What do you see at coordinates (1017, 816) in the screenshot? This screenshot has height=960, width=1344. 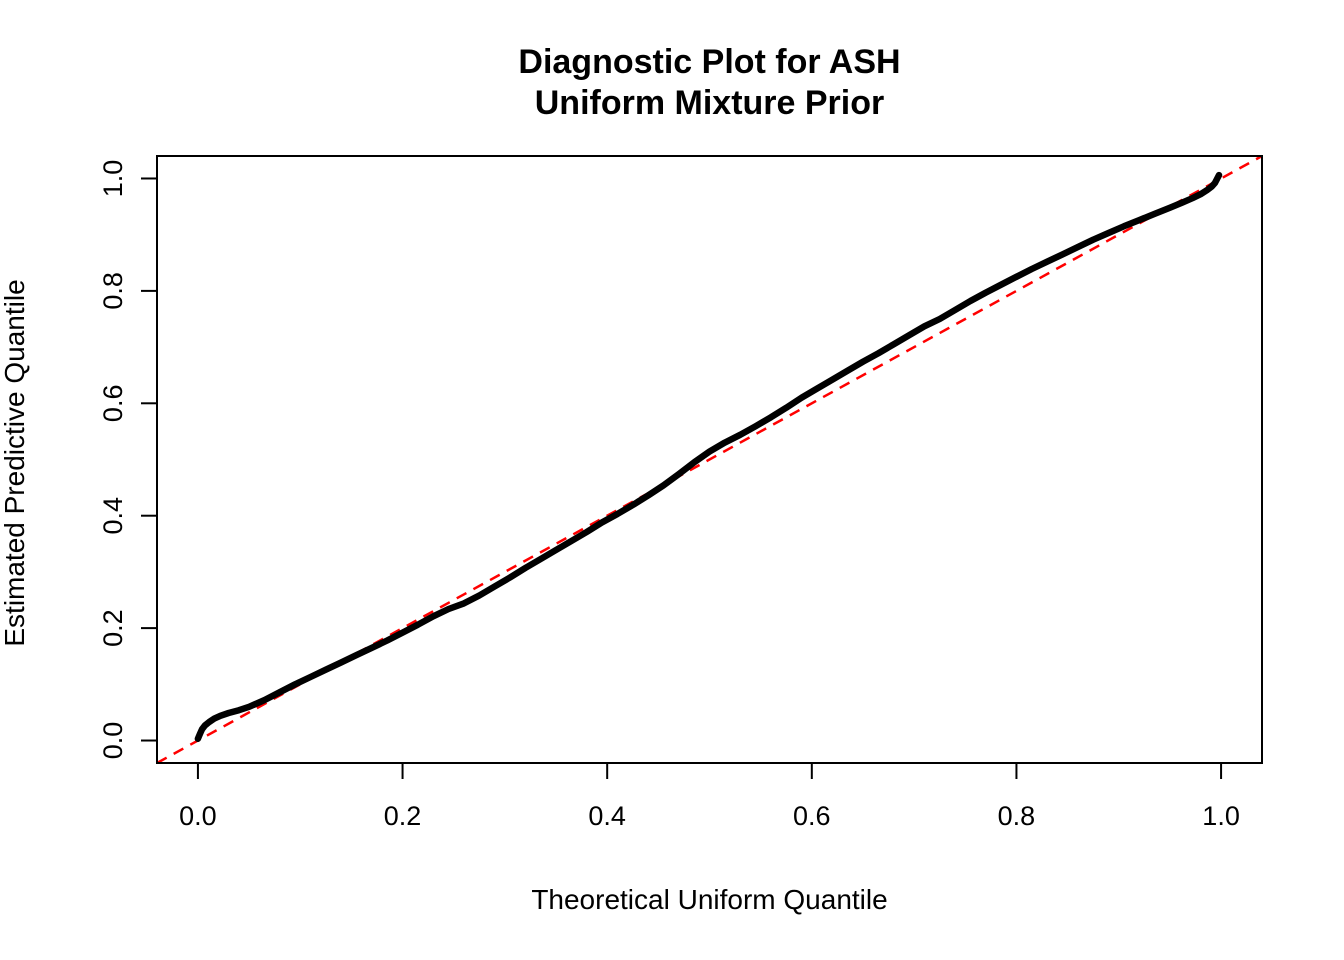 I see `x-tick-label: 0.8` at bounding box center [1017, 816].